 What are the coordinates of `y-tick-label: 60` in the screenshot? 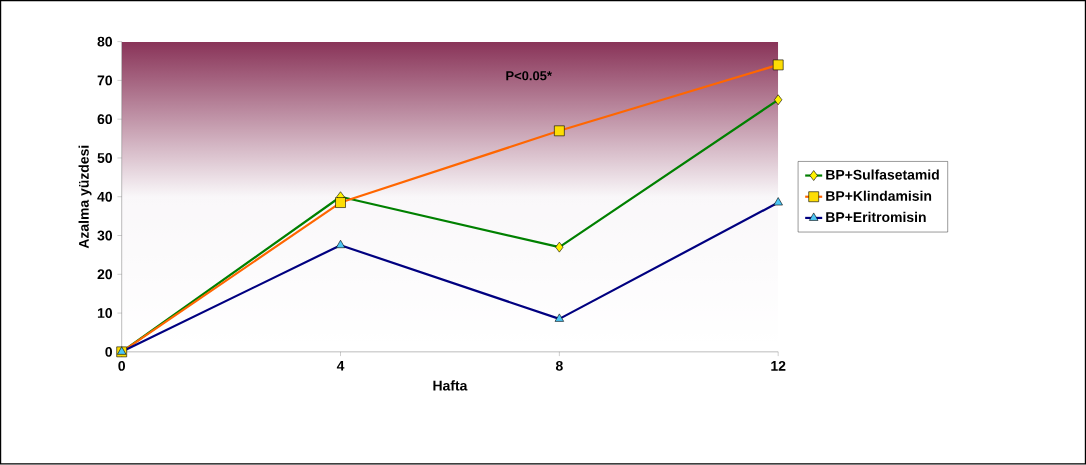 It's located at (105, 119).